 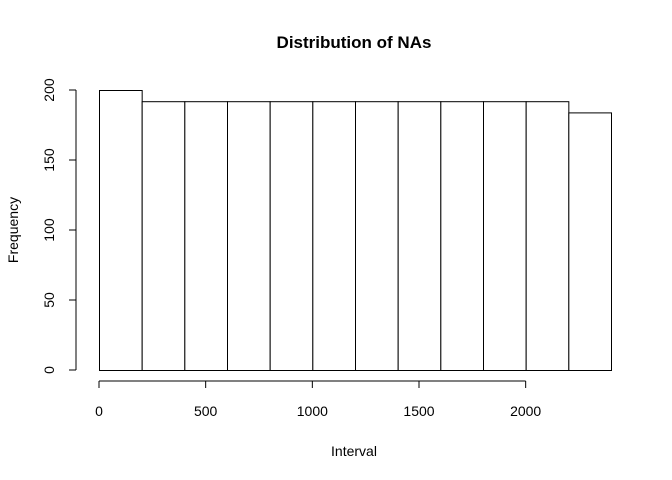 What do you see at coordinates (312, 411) in the screenshot?
I see `x-tick-label: 1000` at bounding box center [312, 411].